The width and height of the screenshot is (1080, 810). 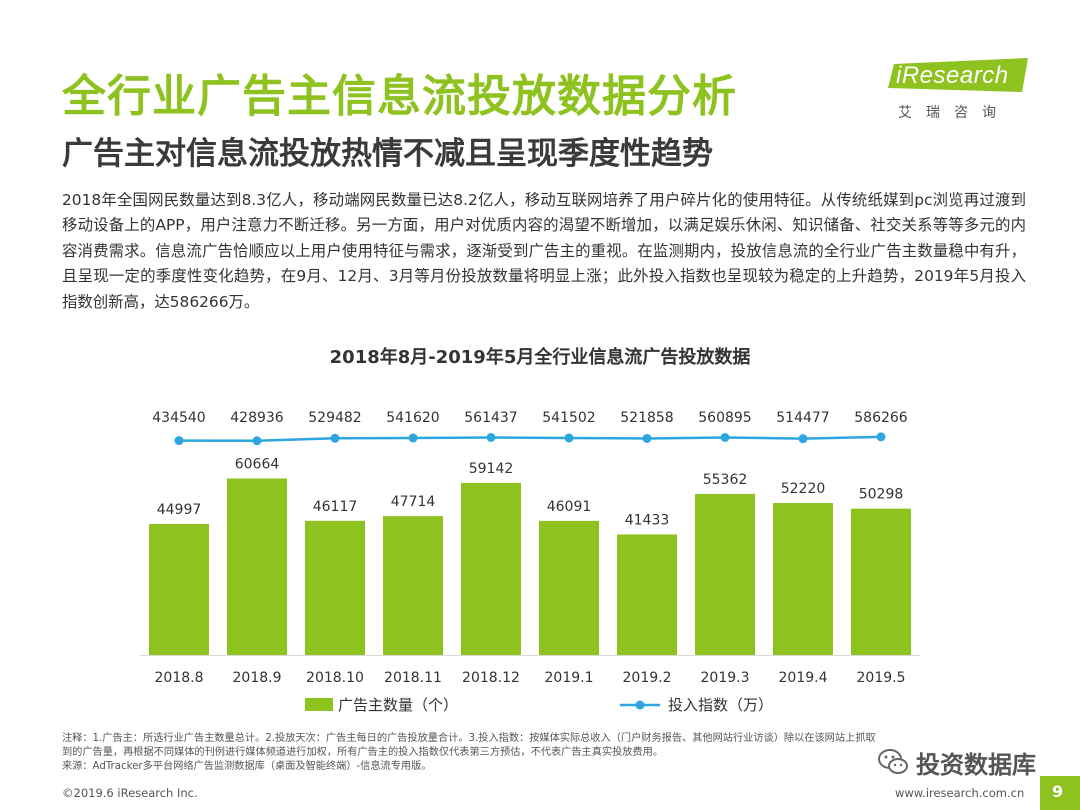 I want to click on x-tick-label: 2018.12, so click(x=491, y=678).